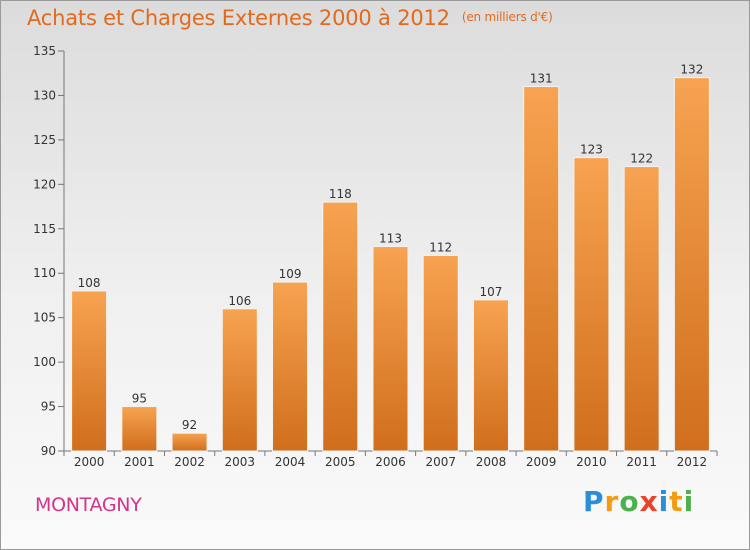  What do you see at coordinates (591, 150) in the screenshot?
I see `value-label-2010: 123` at bounding box center [591, 150].